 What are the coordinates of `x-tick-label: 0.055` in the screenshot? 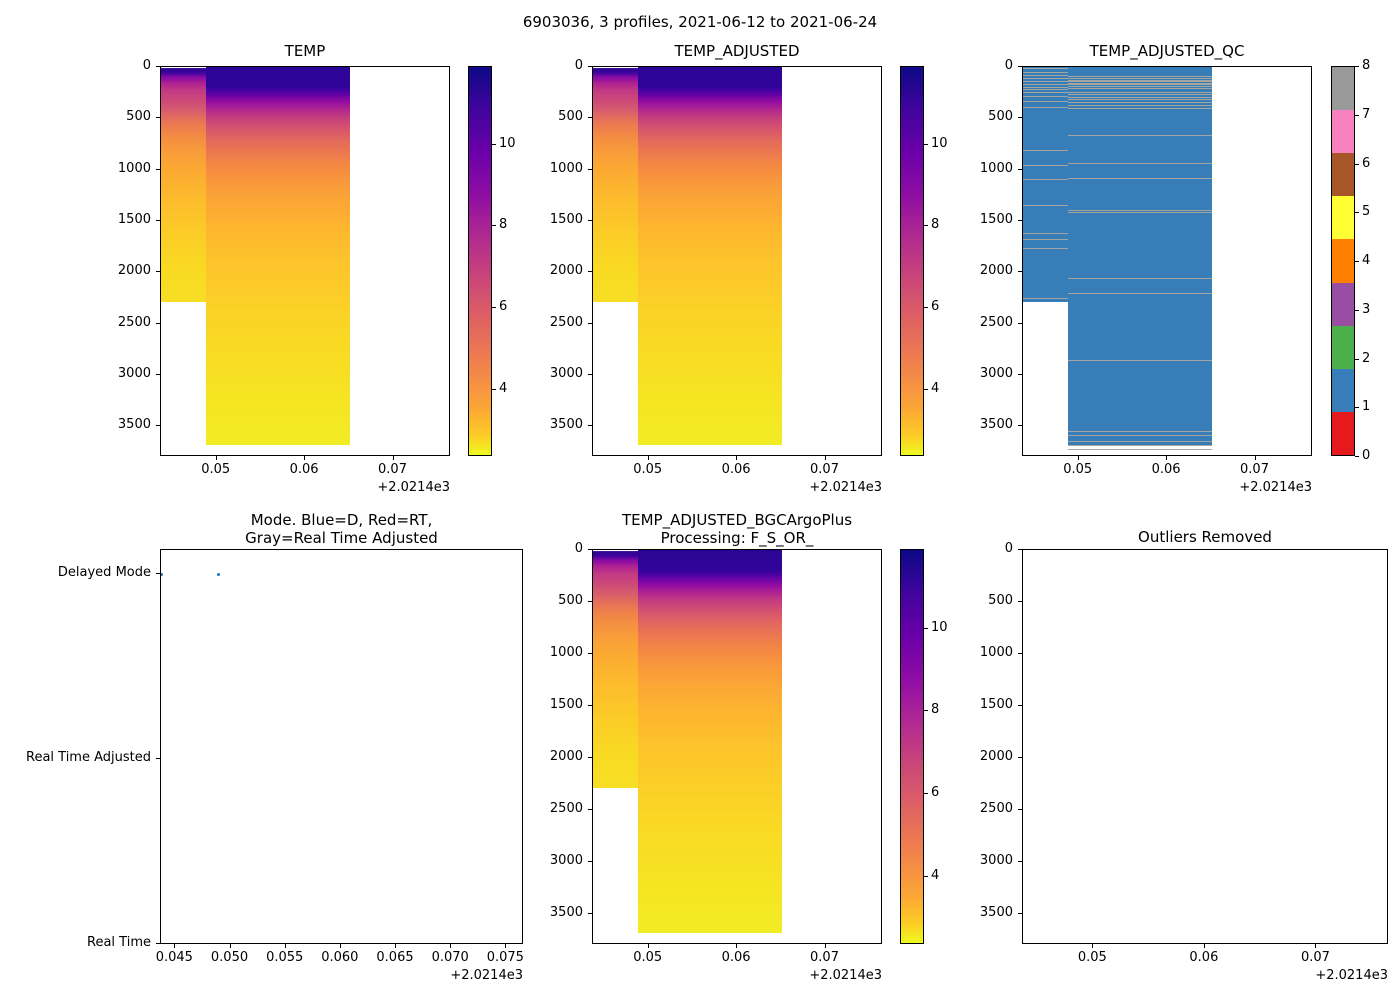 It's located at (285, 957).